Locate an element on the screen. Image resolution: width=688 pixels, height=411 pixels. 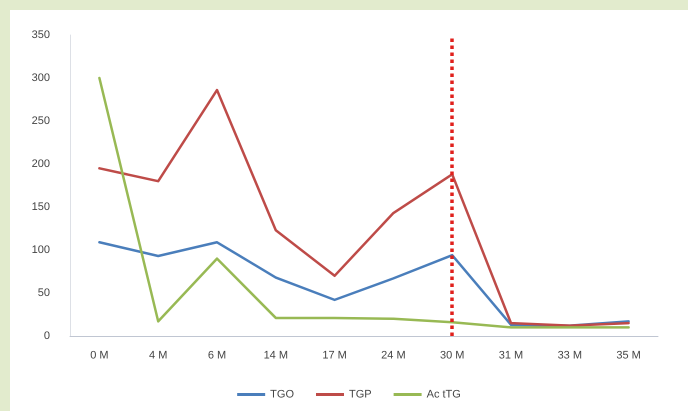
x-tick-label: 24 M is located at coordinates (393, 356).